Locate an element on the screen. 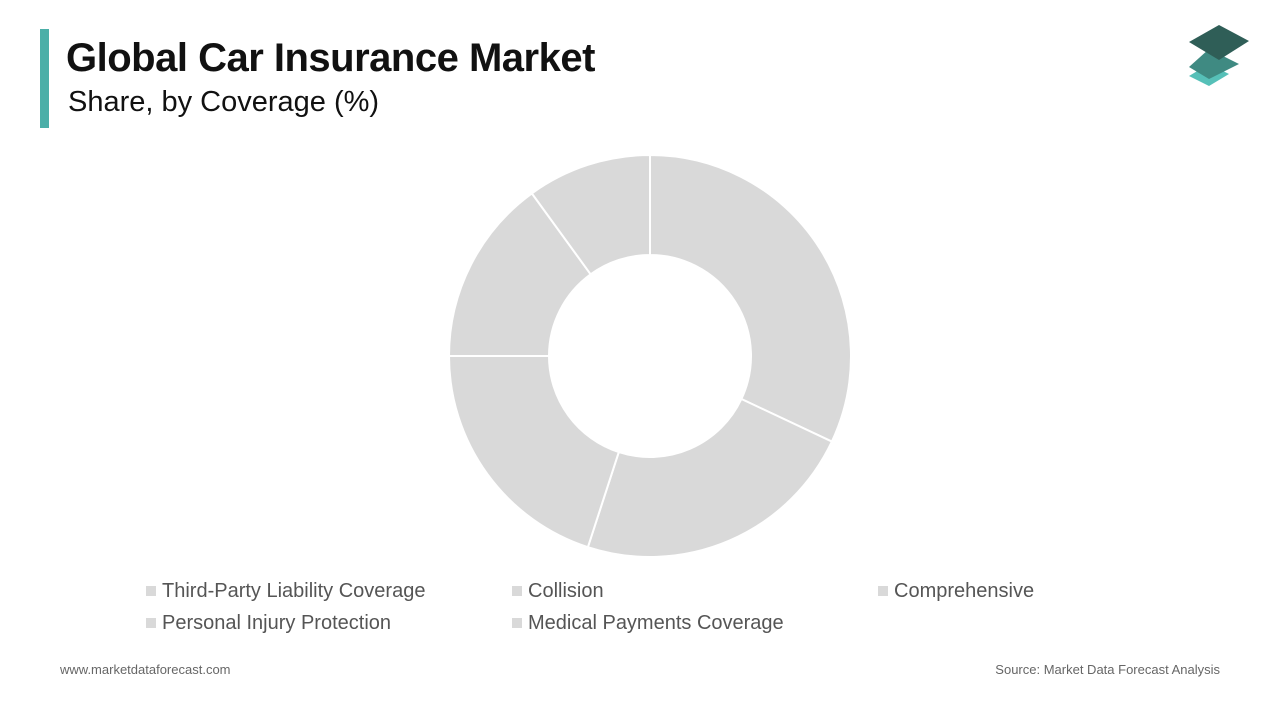  legend-label: Comprehensive is located at coordinates (964, 590).